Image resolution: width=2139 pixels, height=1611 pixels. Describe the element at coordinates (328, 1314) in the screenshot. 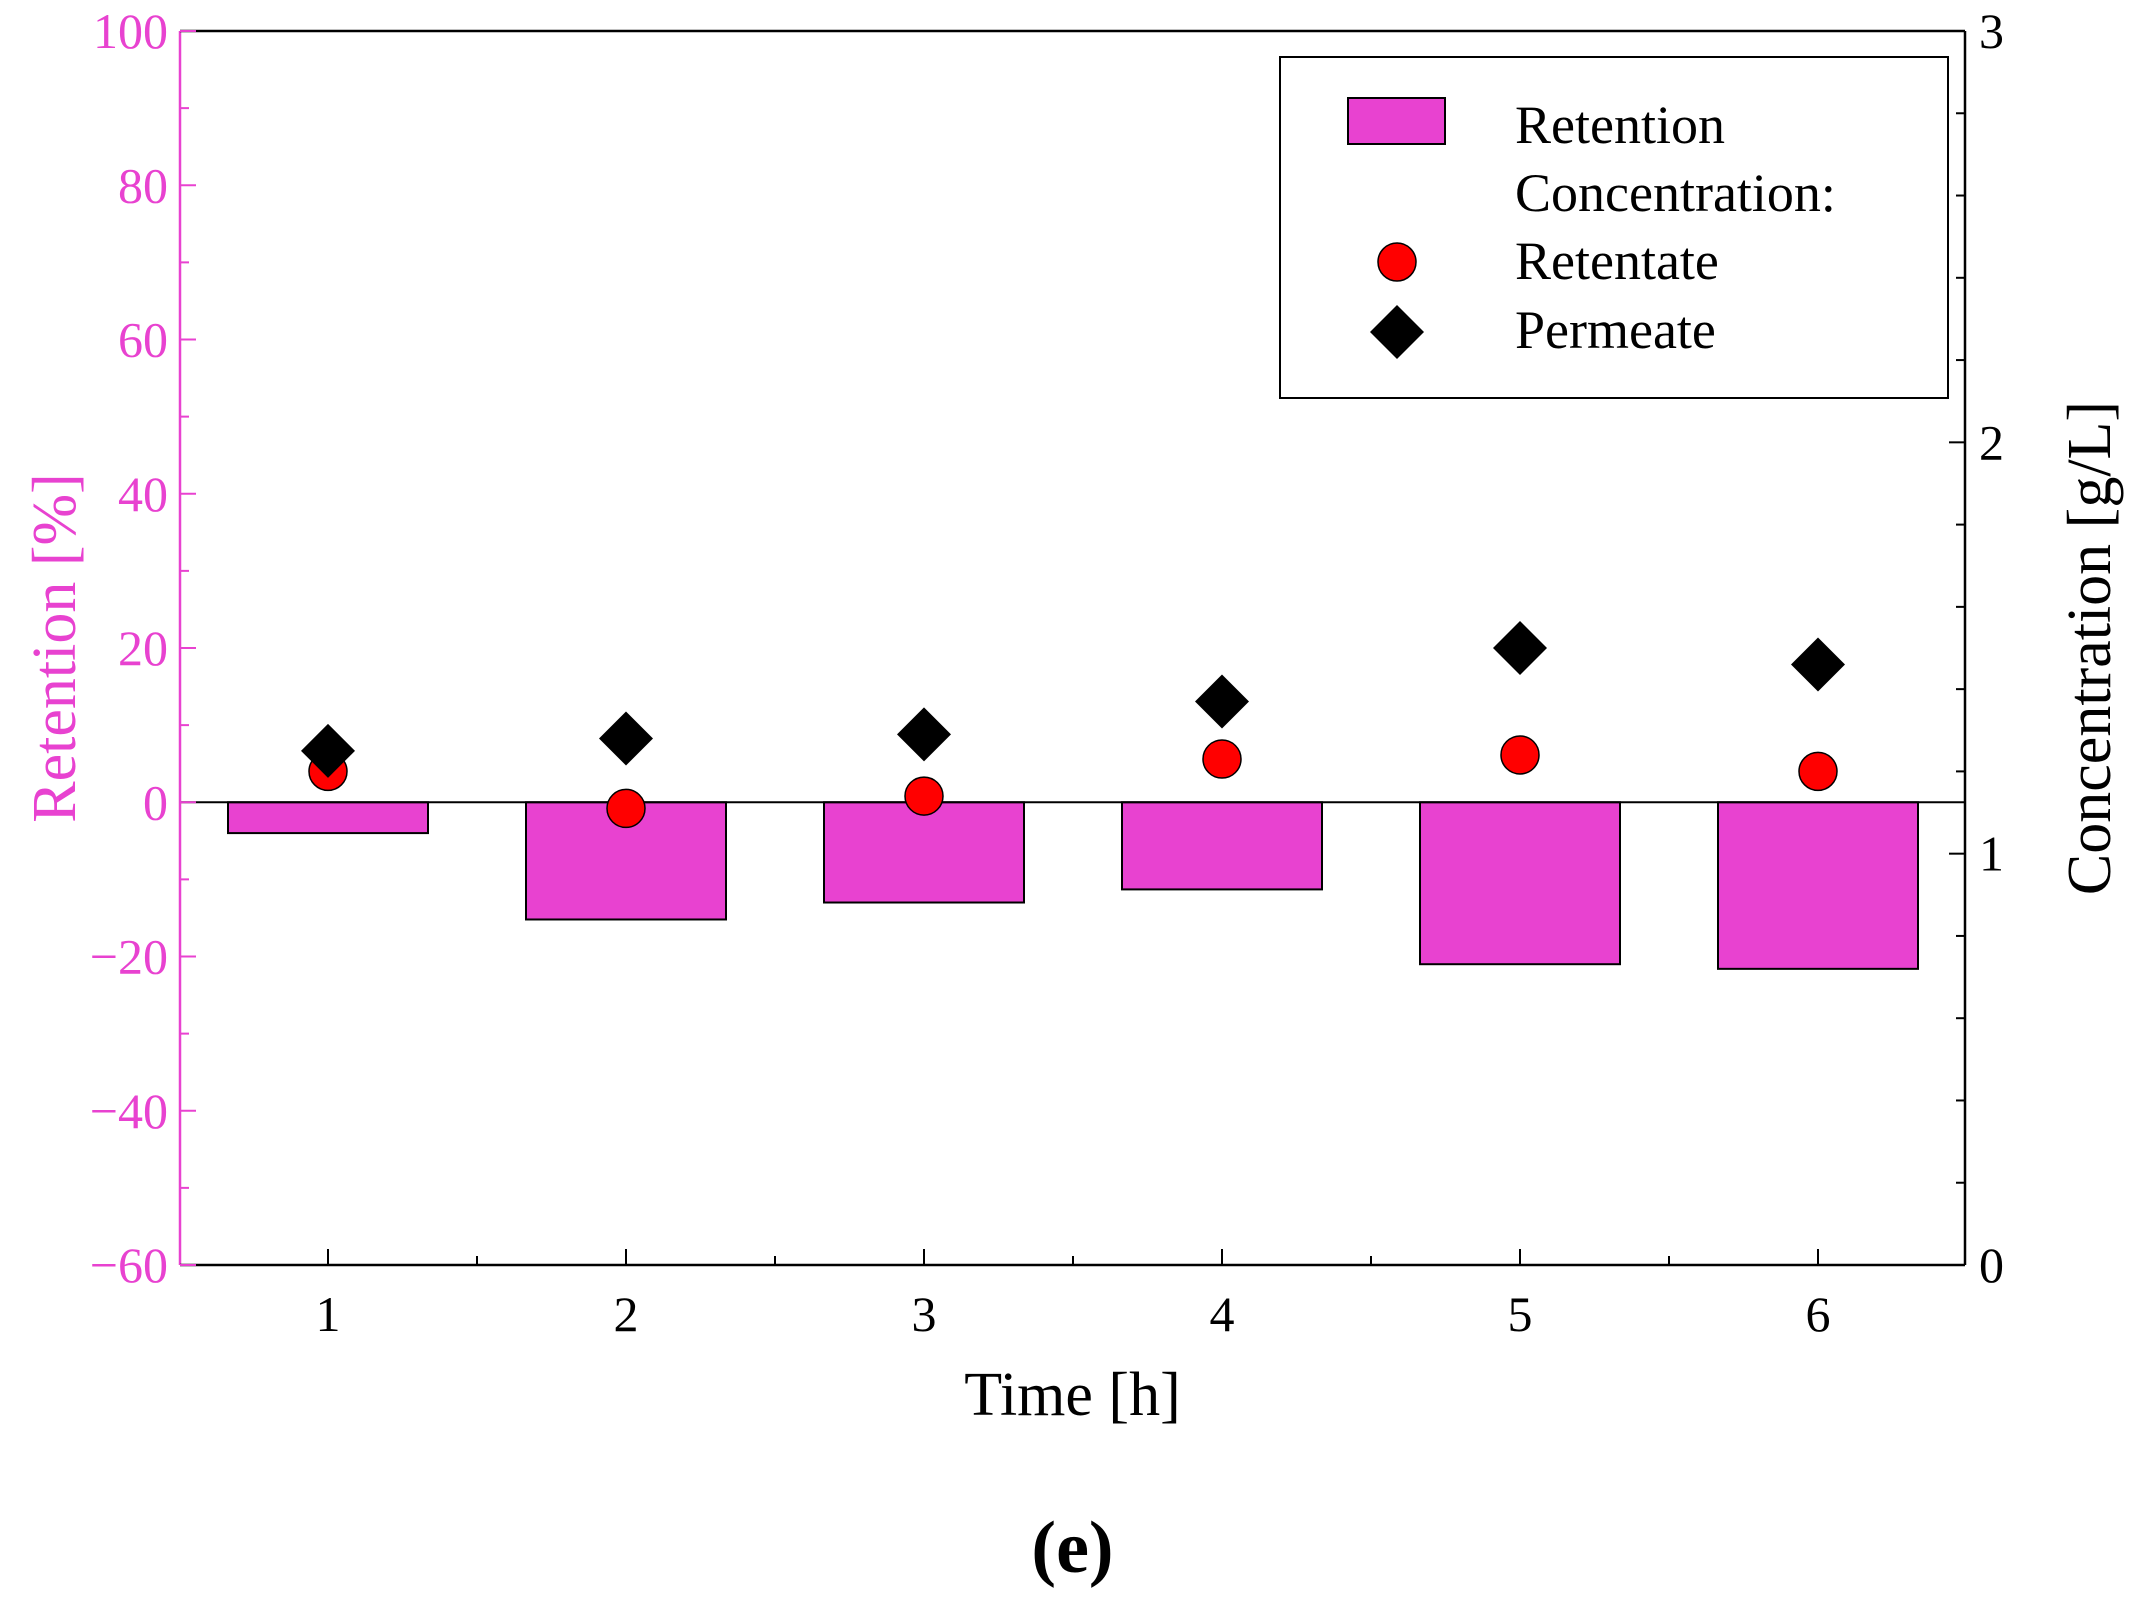

I see `x-tick-label-1: 1` at that location.